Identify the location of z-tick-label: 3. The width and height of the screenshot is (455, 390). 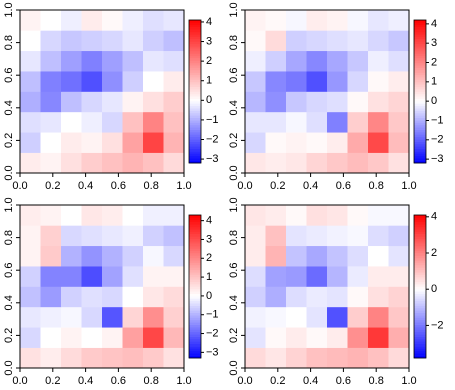
(434, 43).